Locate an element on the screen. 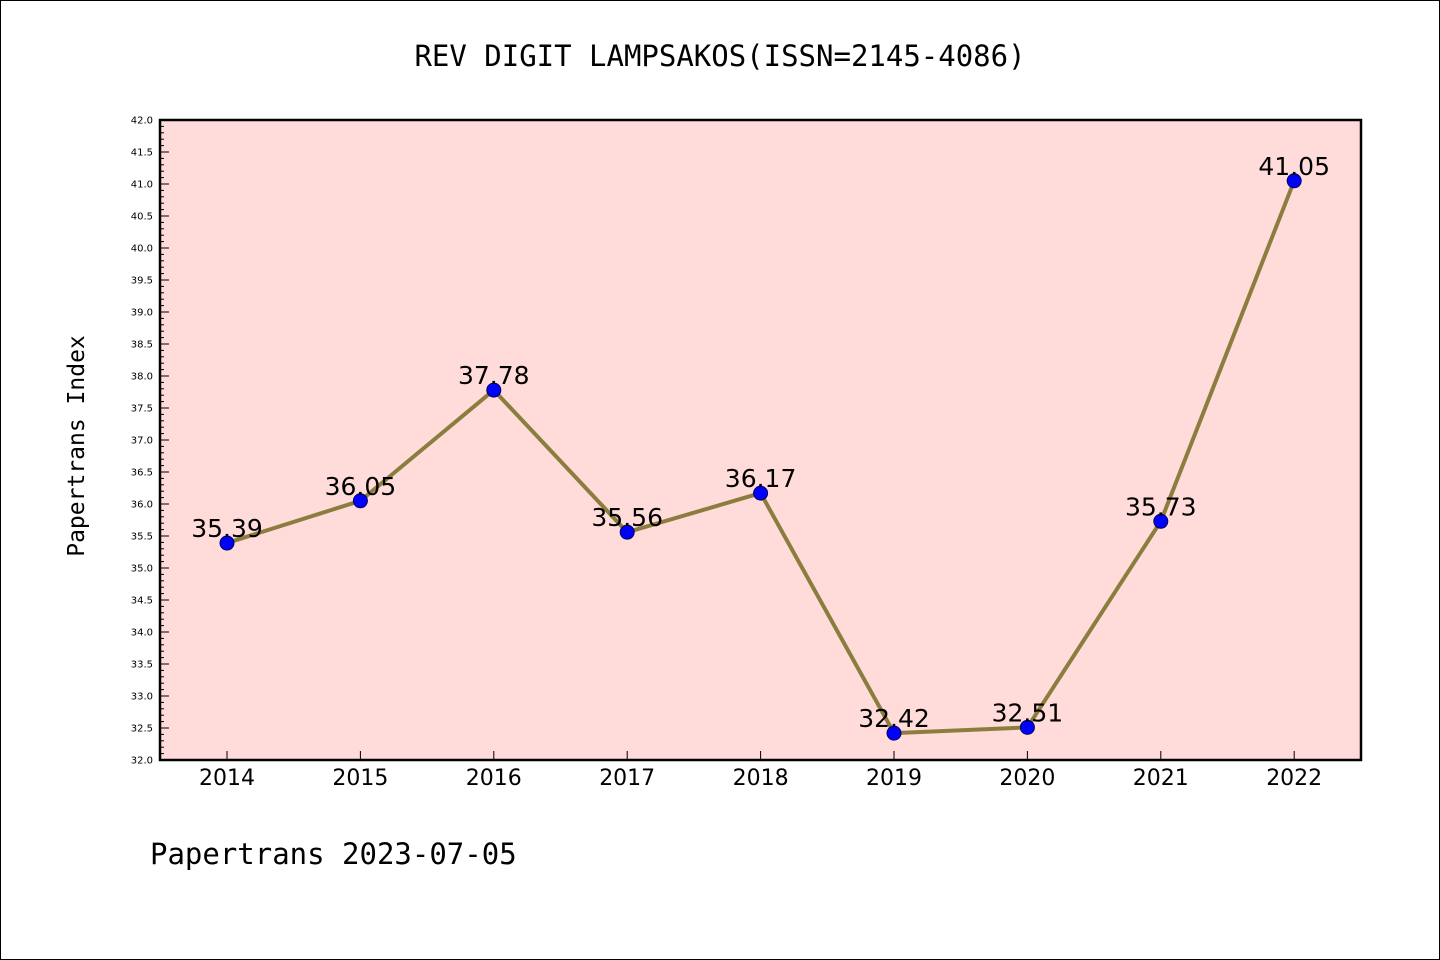 The height and width of the screenshot is (960, 1440). y-tick-label: 34.5 is located at coordinates (142, 601).